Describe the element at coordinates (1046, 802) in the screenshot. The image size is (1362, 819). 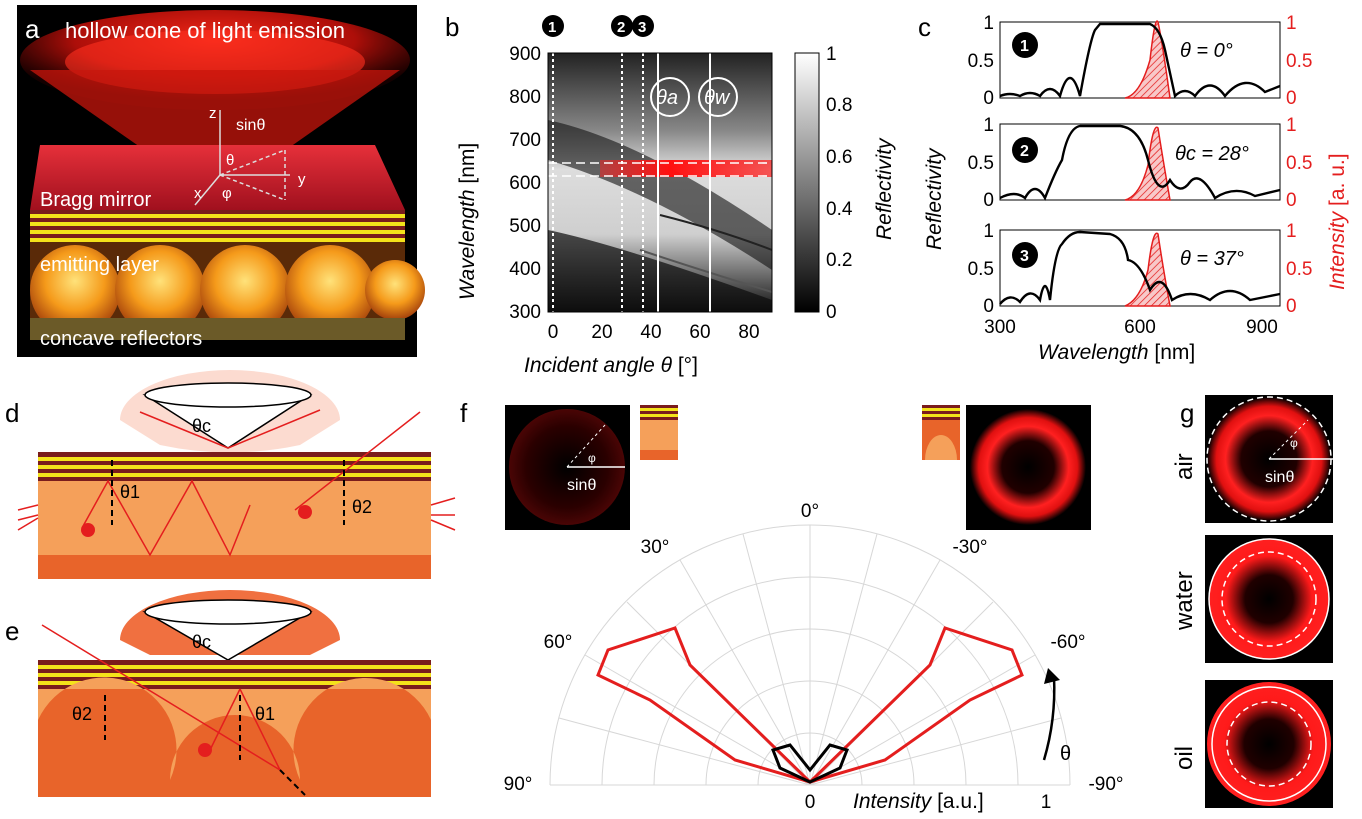
I see `f-rtick-1: 1` at that location.